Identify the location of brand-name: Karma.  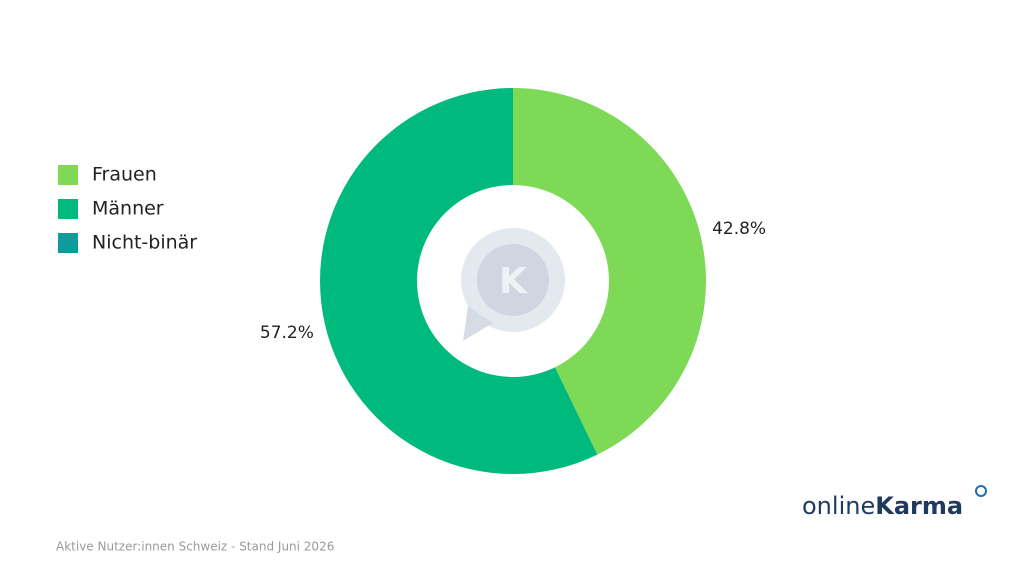
(919, 506).